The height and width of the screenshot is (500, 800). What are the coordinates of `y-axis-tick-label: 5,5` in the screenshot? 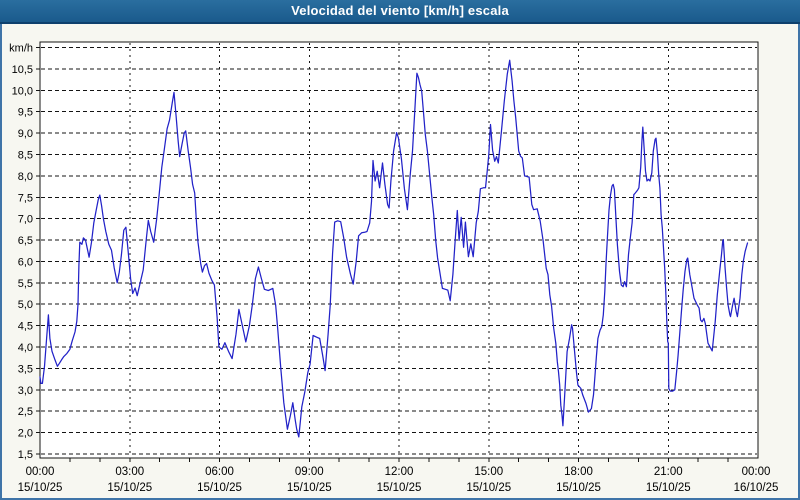 It's located at (25, 284).